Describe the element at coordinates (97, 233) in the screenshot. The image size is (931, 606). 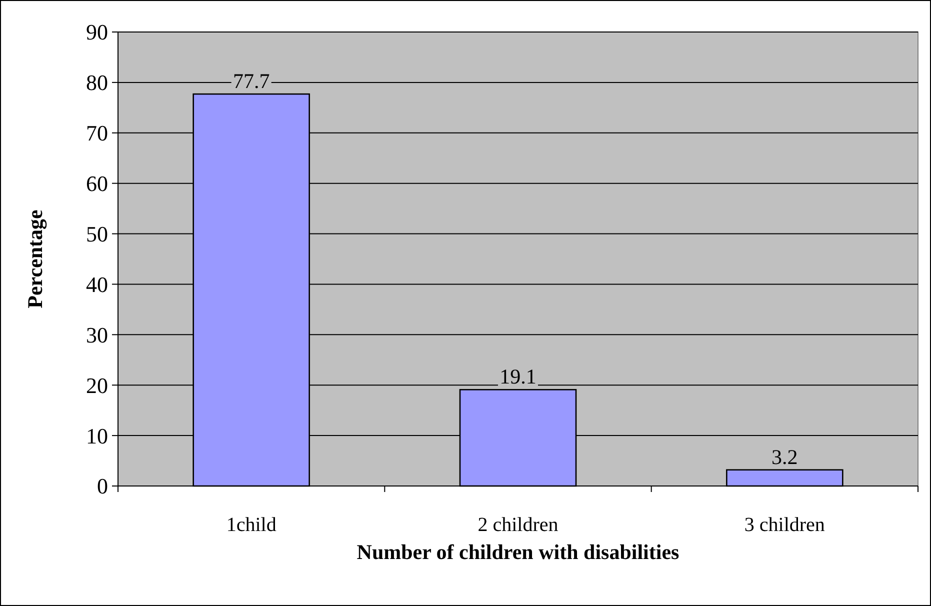
I see `y-tick-label: 50` at that location.